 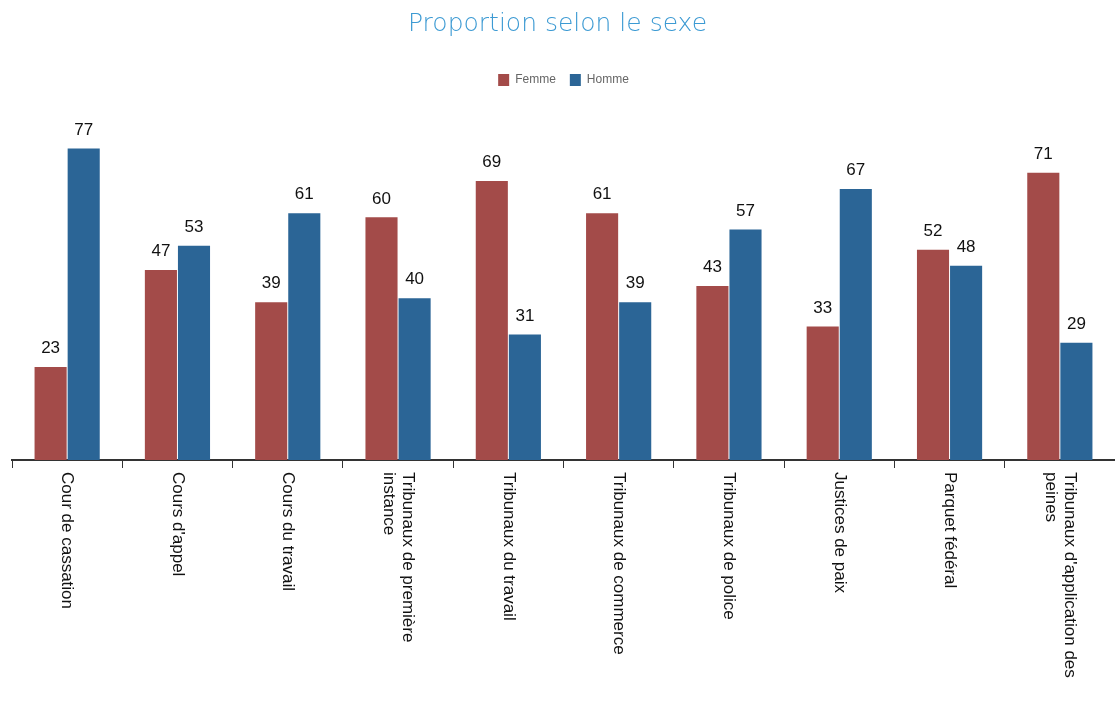 What do you see at coordinates (1076, 323) in the screenshot?
I see `data-label: 29` at bounding box center [1076, 323].